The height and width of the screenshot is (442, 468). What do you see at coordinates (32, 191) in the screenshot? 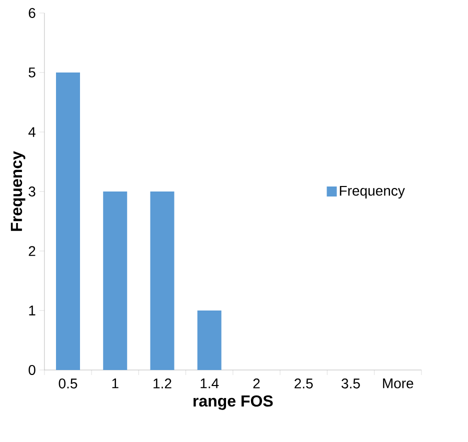
I see `y-tick-label: 3` at bounding box center [32, 191].